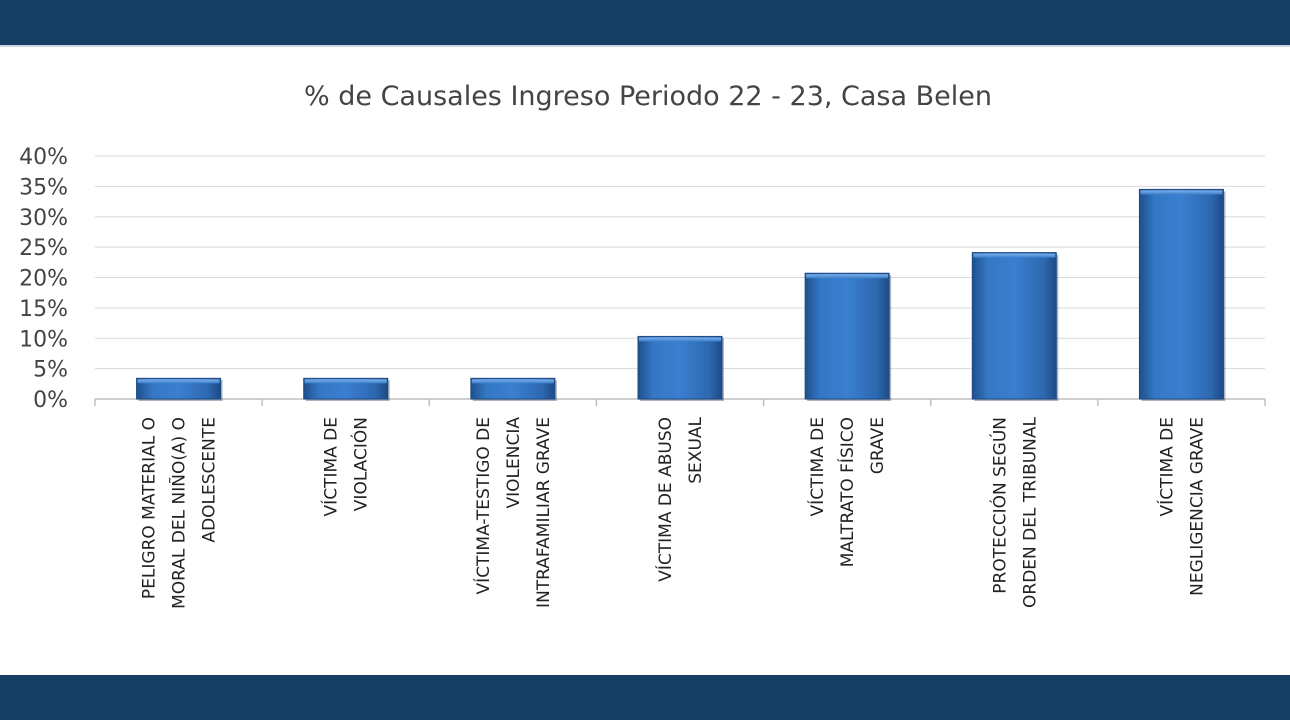 The height and width of the screenshot is (720, 1290). Describe the element at coordinates (1197, 506) in the screenshot. I see `category-label-line: NEGLIGENCIA GRAVE` at that location.